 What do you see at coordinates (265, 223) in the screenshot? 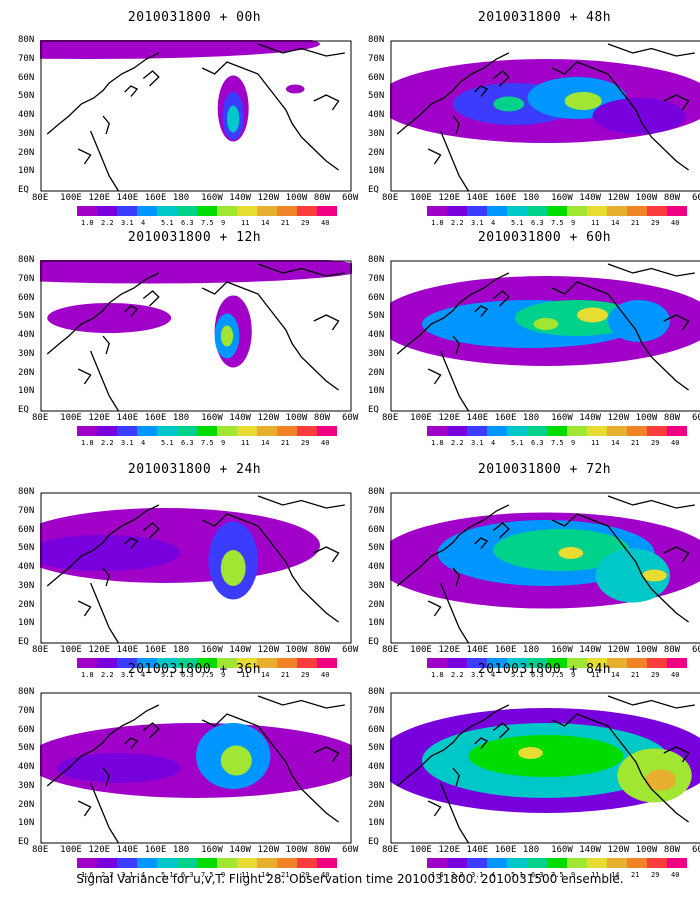
I see `colorbar-label: 14` at bounding box center [265, 223].